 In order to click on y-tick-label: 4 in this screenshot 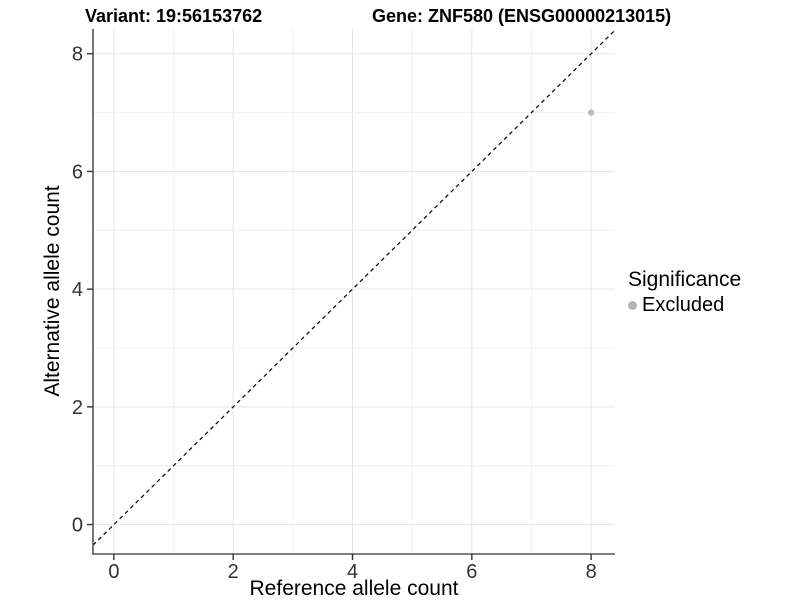, I will do `click(77, 290)`.